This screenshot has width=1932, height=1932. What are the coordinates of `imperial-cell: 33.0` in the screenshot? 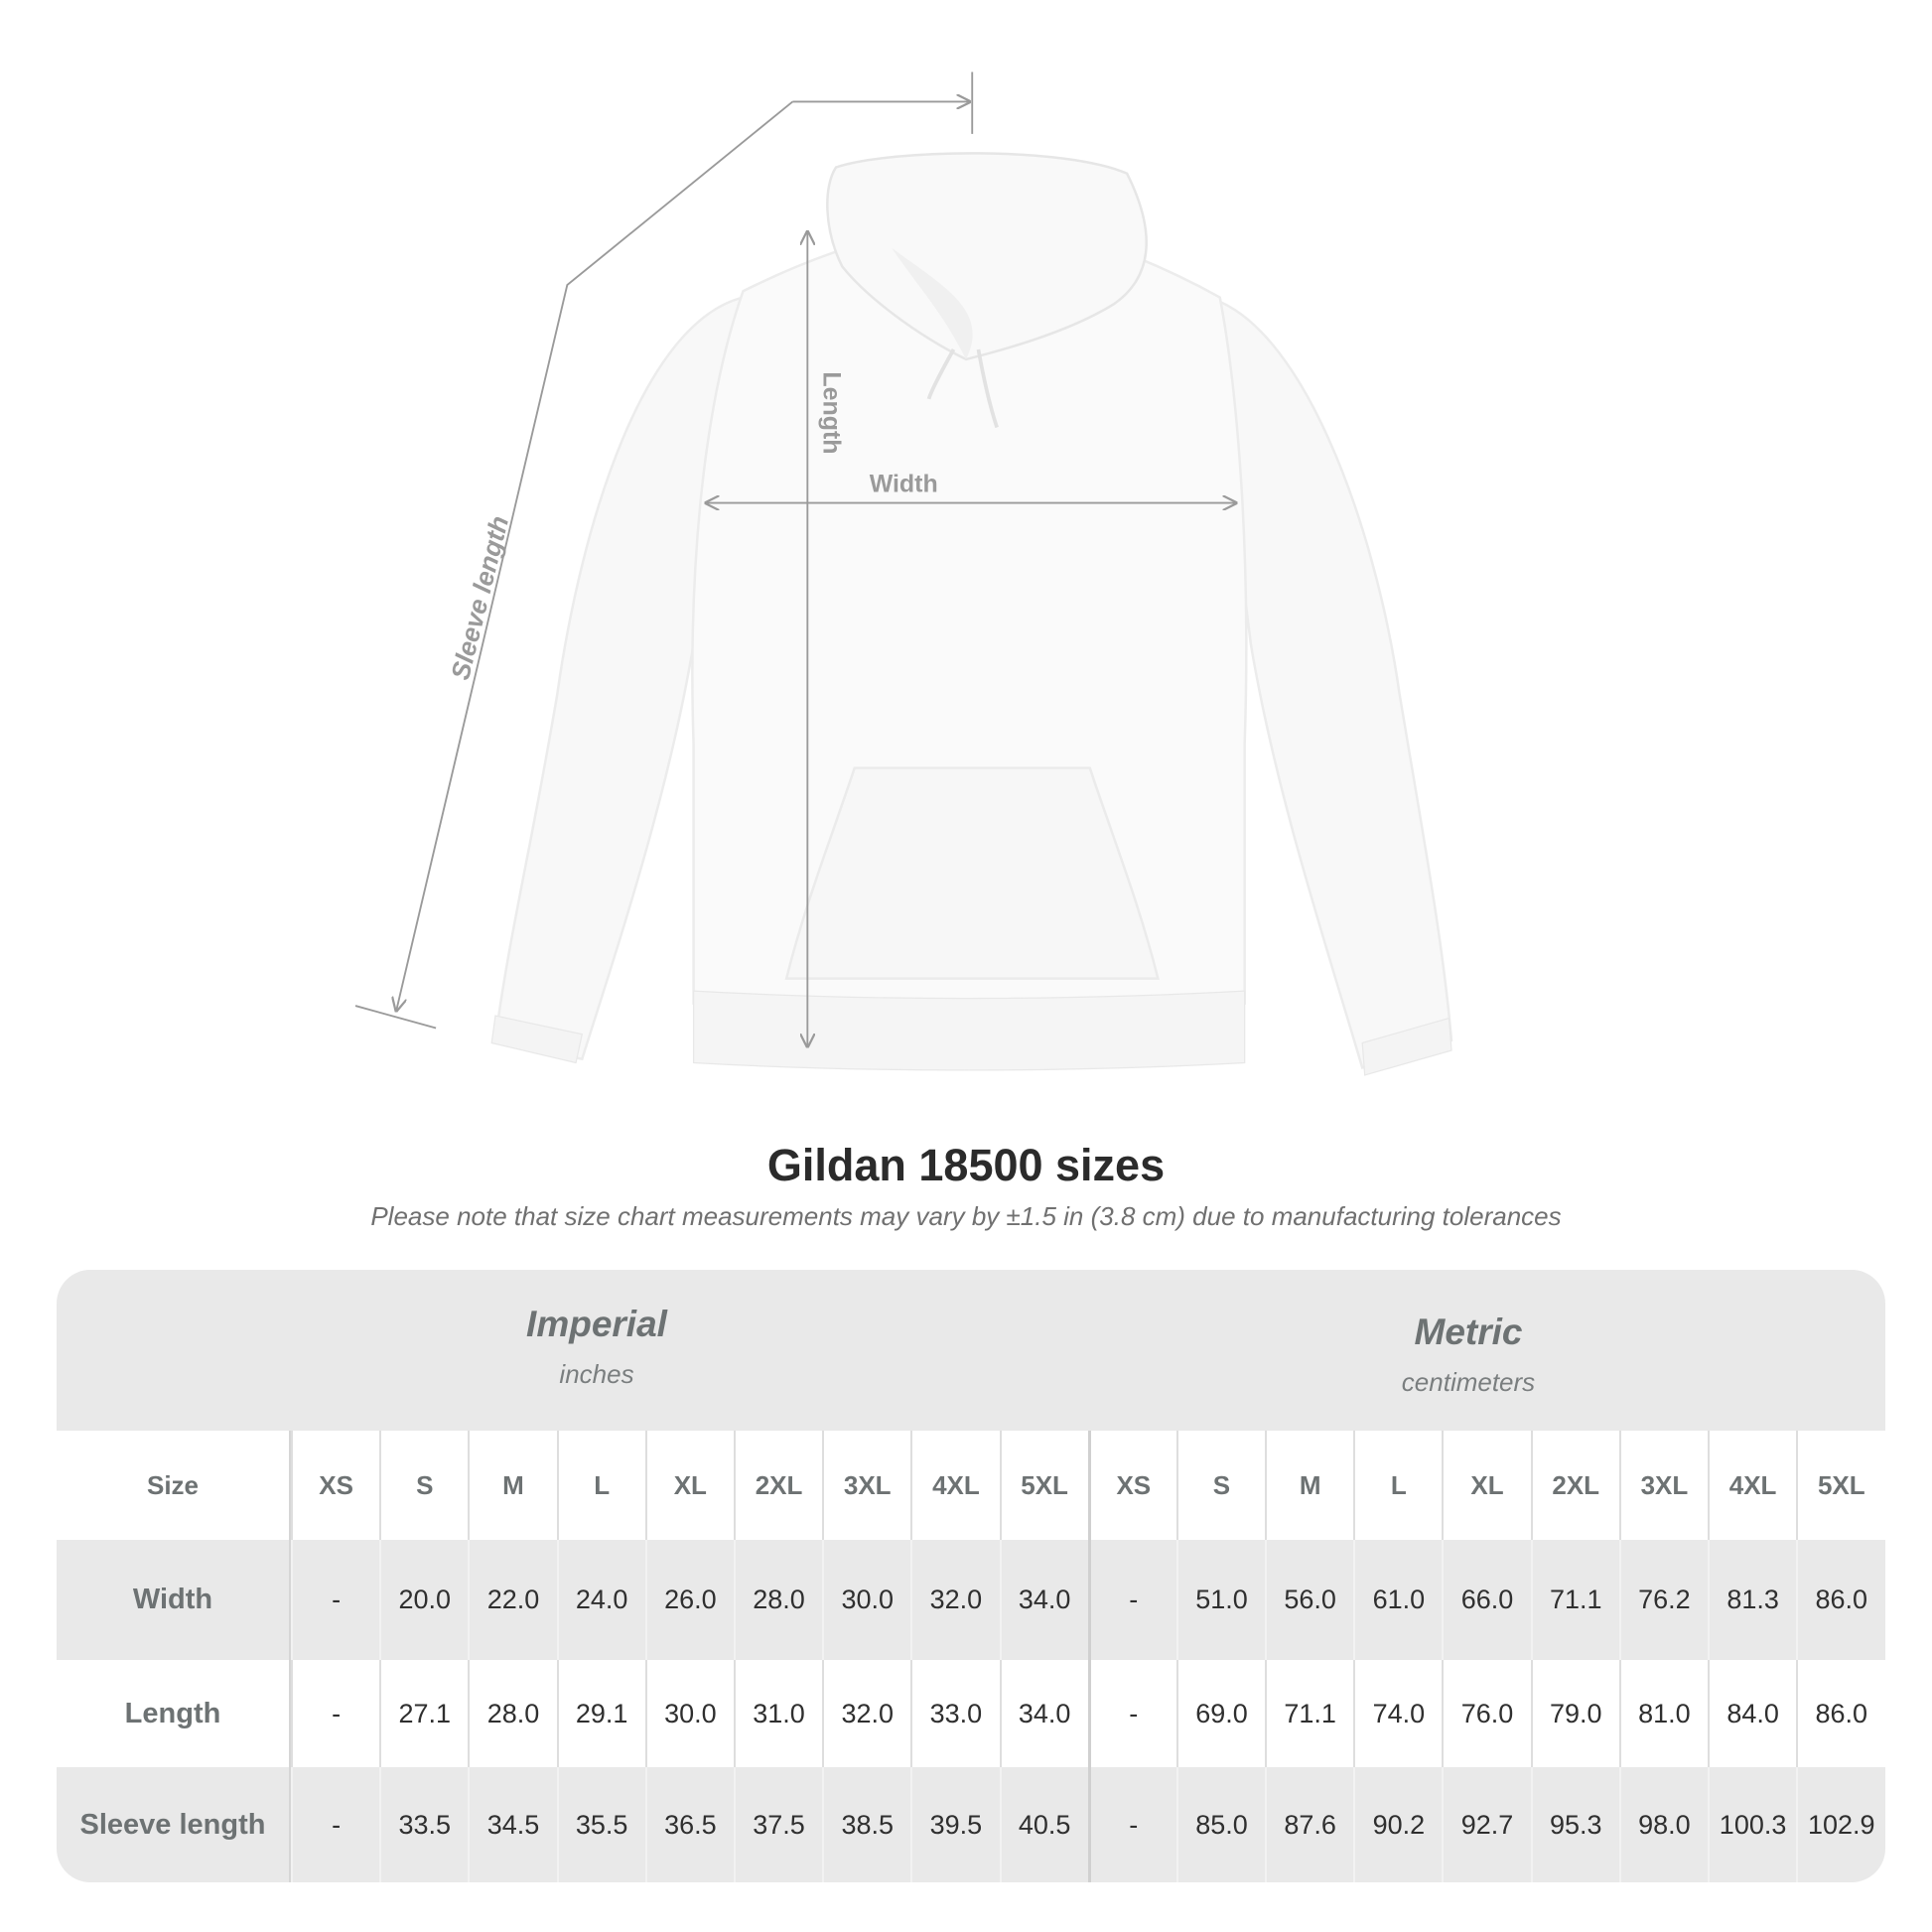 It's located at (955, 1714).